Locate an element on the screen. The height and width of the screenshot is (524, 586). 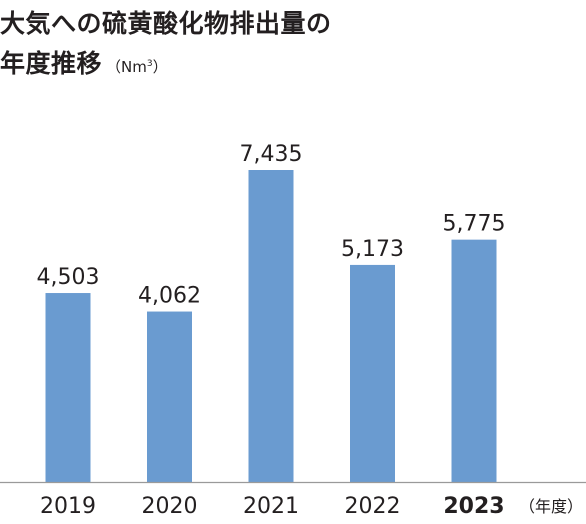
bar-2020 is located at coordinates (169, 396).